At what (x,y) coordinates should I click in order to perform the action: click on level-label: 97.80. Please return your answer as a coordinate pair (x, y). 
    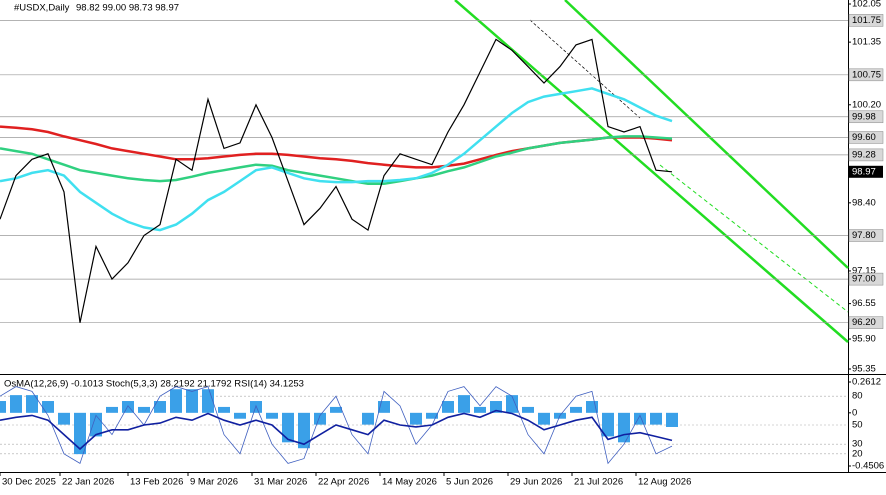
    Looking at the image, I should click on (864, 235).